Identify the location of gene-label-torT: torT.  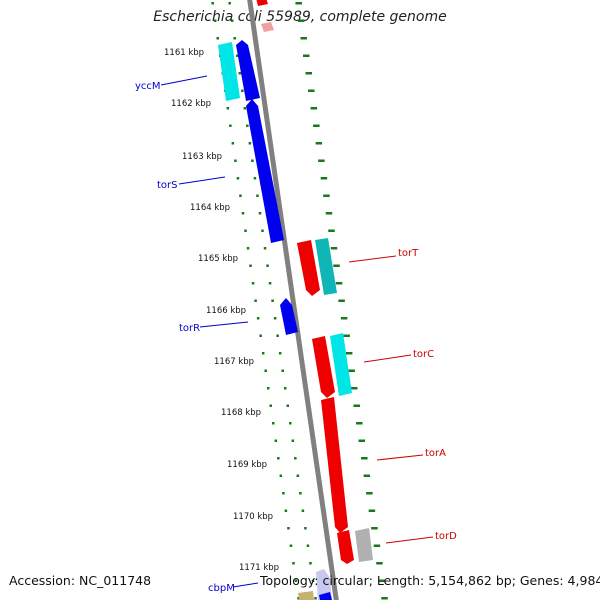
(408, 253).